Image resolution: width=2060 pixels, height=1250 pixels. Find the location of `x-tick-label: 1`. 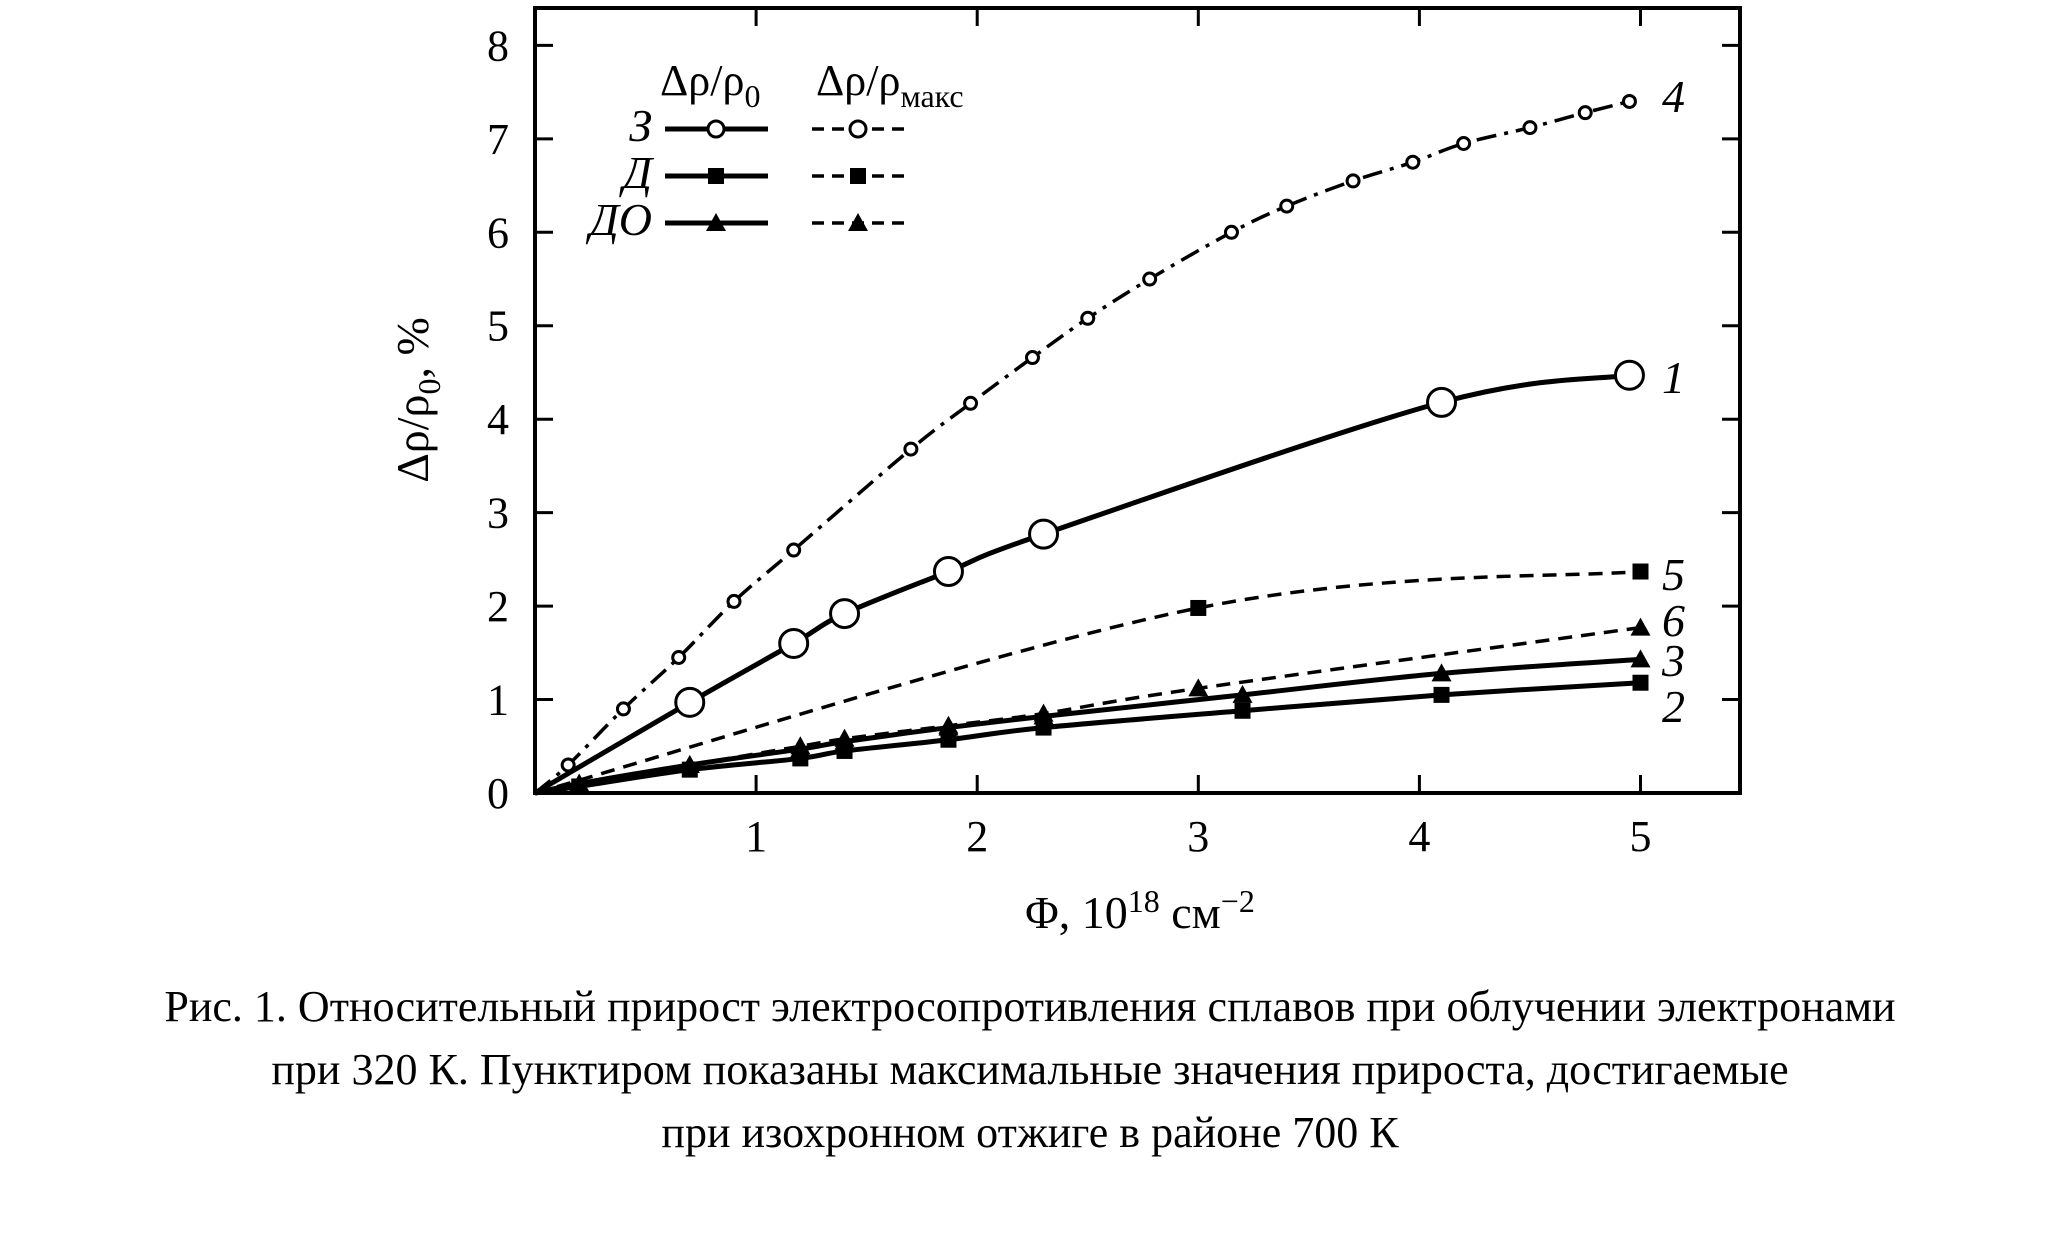

x-tick-label: 1 is located at coordinates (756, 836).